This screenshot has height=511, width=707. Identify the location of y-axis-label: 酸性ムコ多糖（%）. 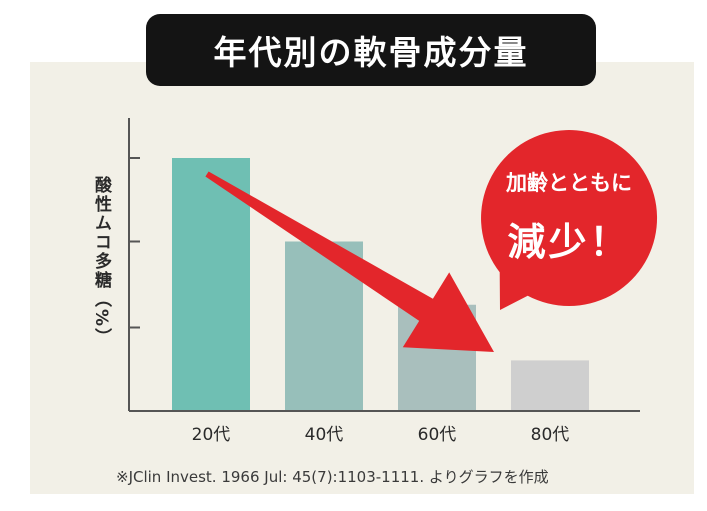
(101, 262).